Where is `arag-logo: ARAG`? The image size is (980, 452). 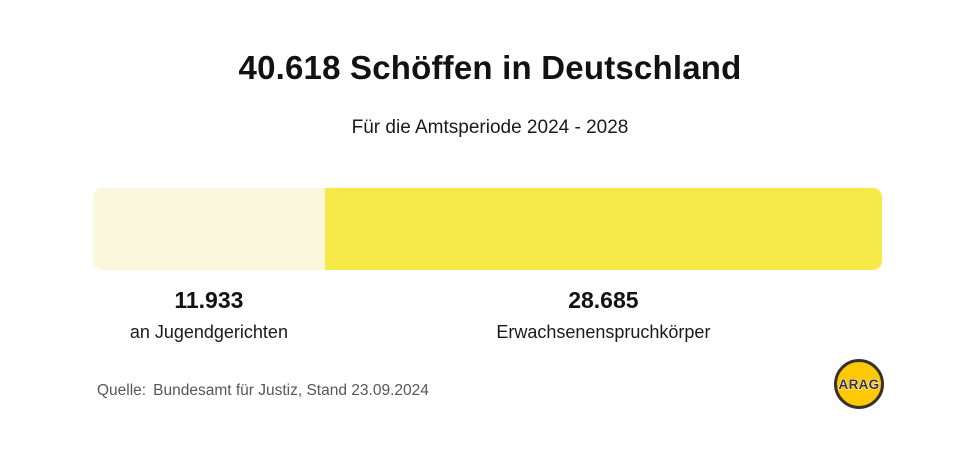 arag-logo: ARAG is located at coordinates (859, 384).